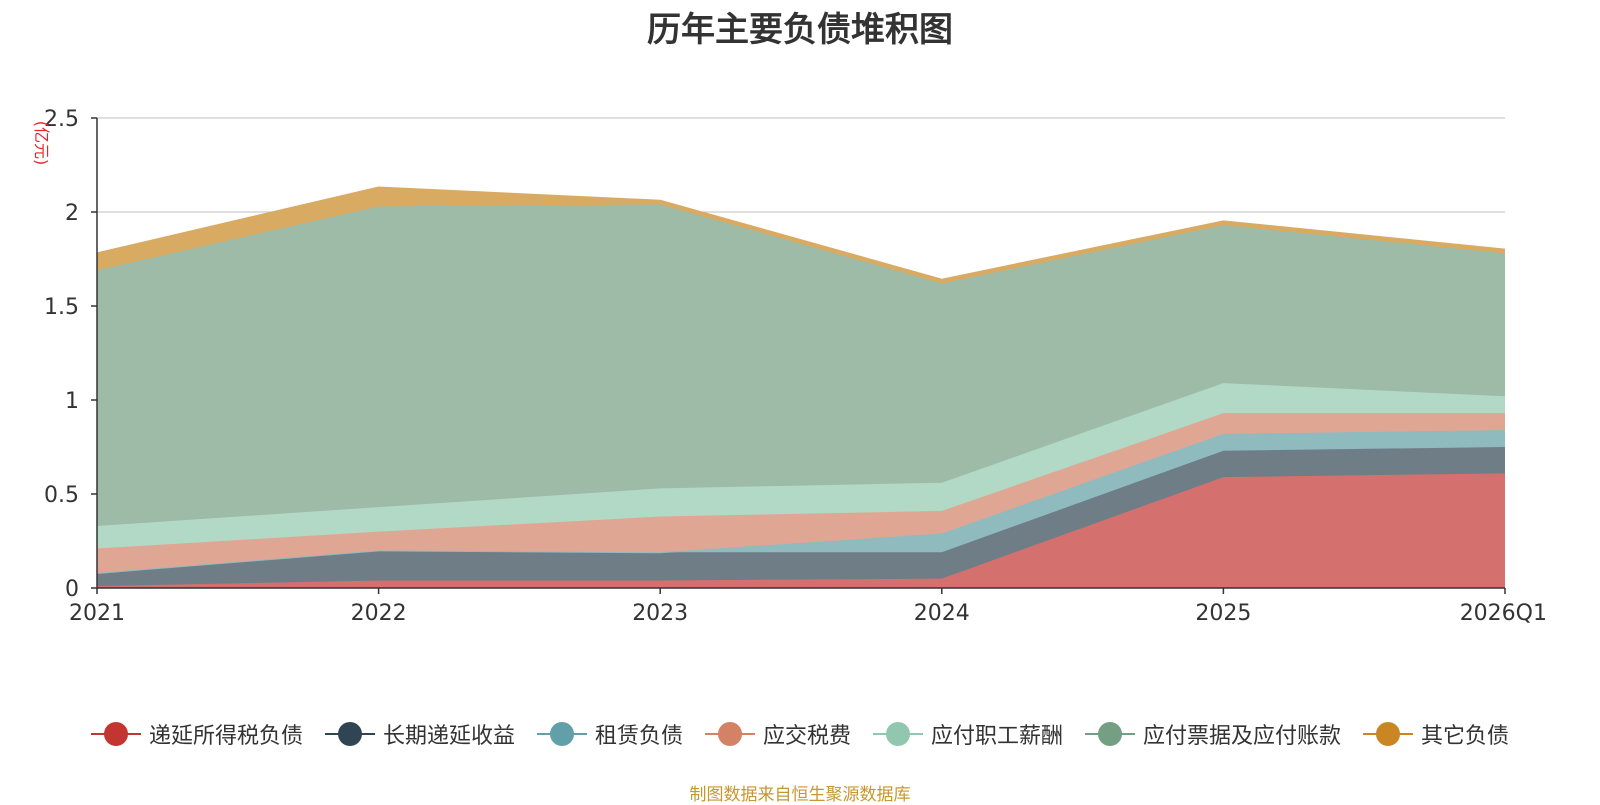  I want to click on x-tick-label: 2021, so click(97, 613).